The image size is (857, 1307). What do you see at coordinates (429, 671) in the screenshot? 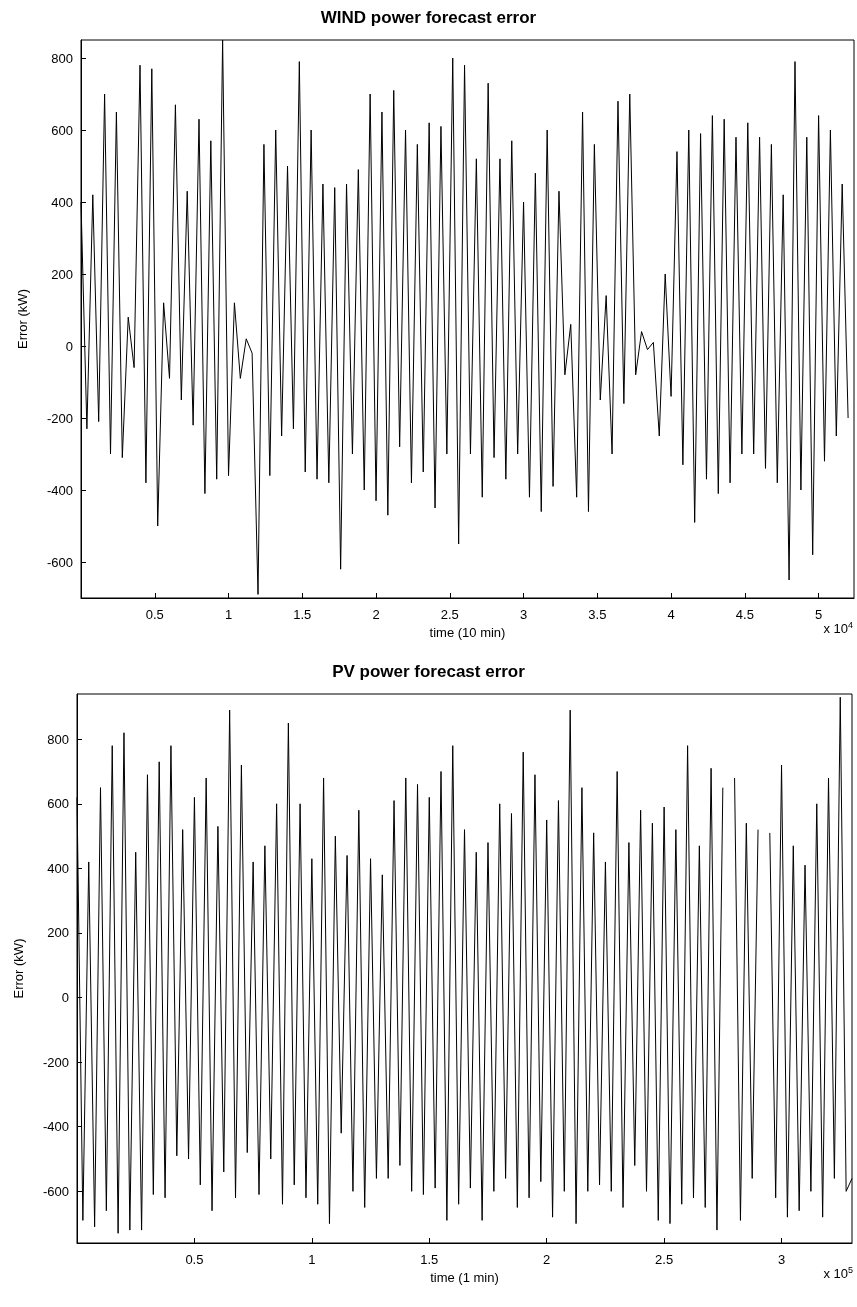
I see `chart-title: PV power forecast error` at bounding box center [429, 671].